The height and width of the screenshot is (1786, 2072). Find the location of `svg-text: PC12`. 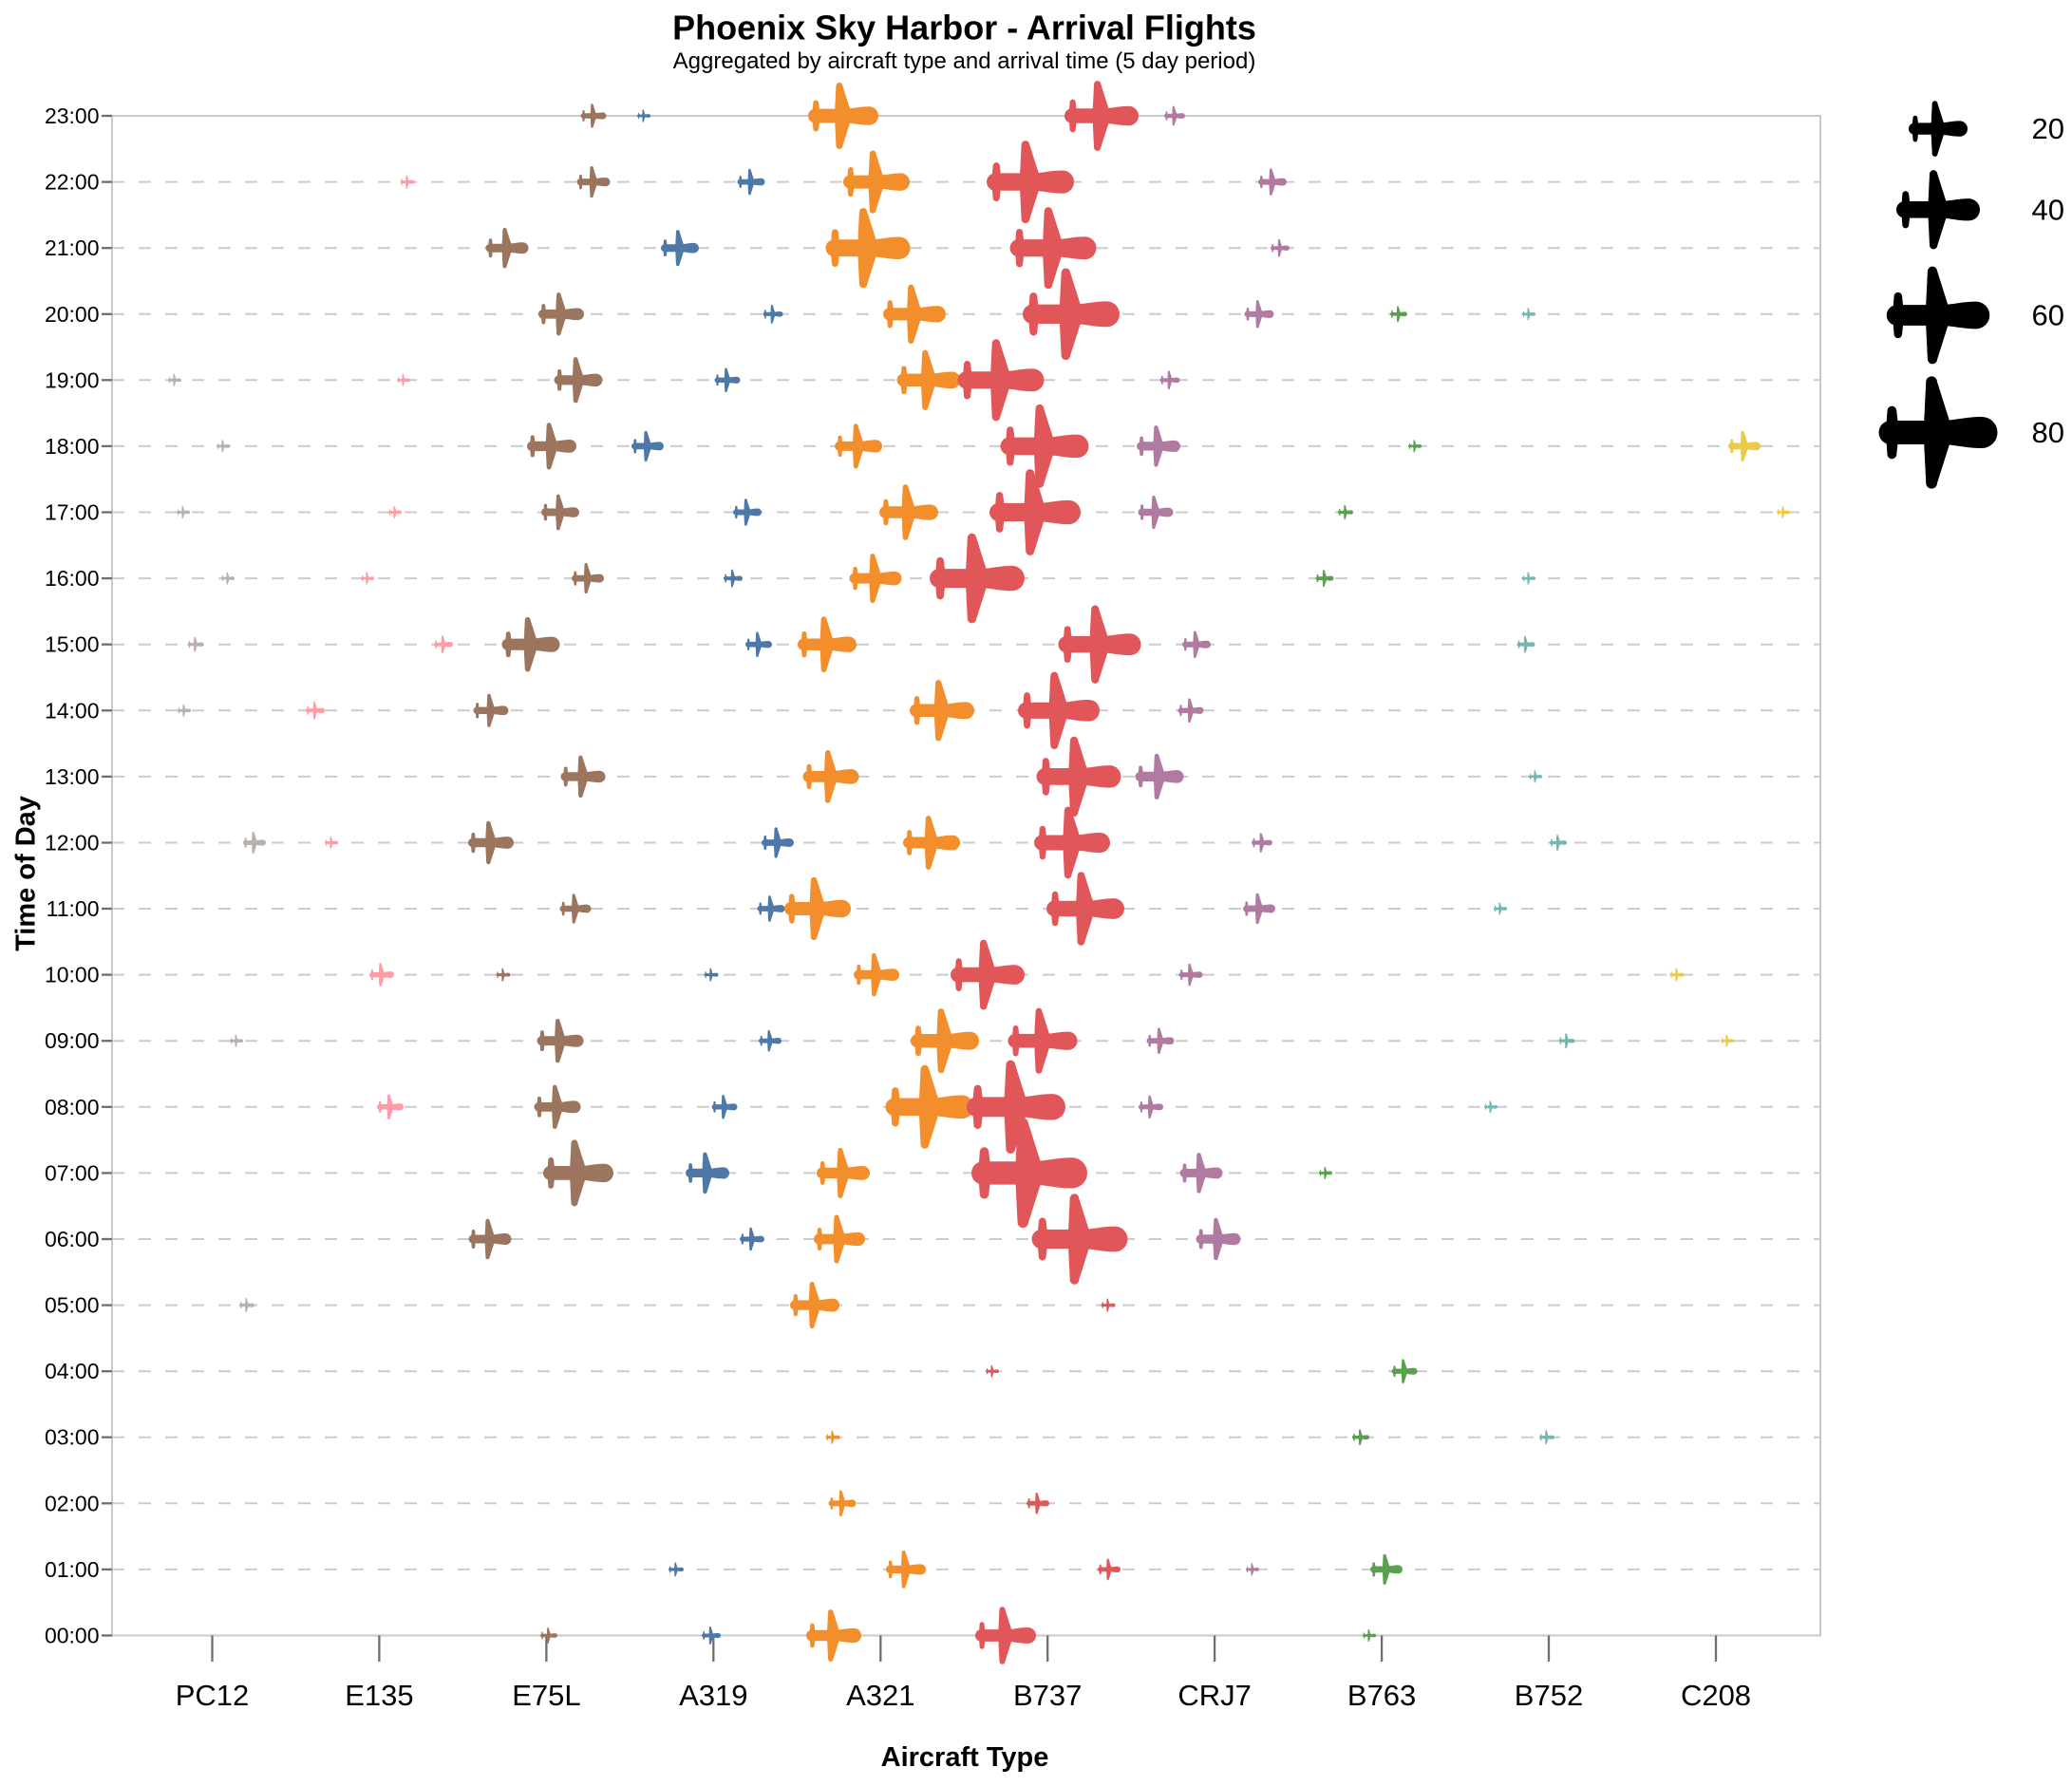

svg-text: PC12 is located at coordinates (213, 1695).